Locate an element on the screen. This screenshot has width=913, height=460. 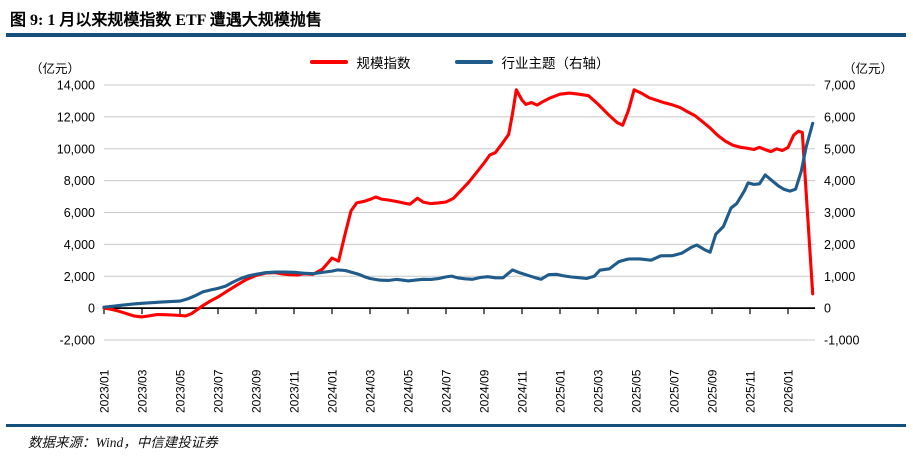
y-axis-label-left: 14,000 is located at coordinates (76, 86).